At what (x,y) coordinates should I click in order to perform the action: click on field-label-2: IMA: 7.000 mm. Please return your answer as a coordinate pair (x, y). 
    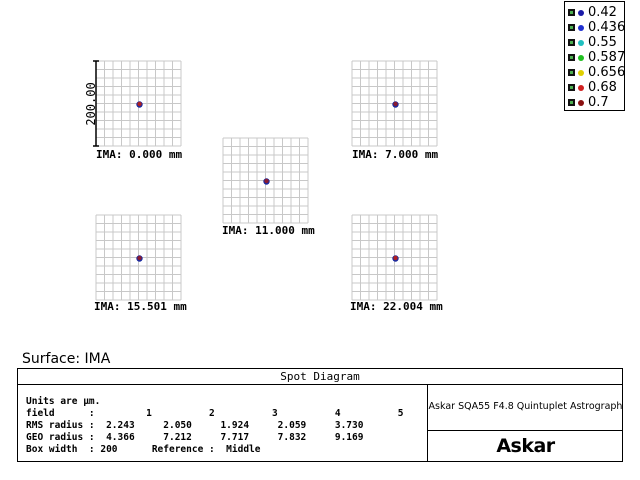
    Looking at the image, I should click on (395, 154).